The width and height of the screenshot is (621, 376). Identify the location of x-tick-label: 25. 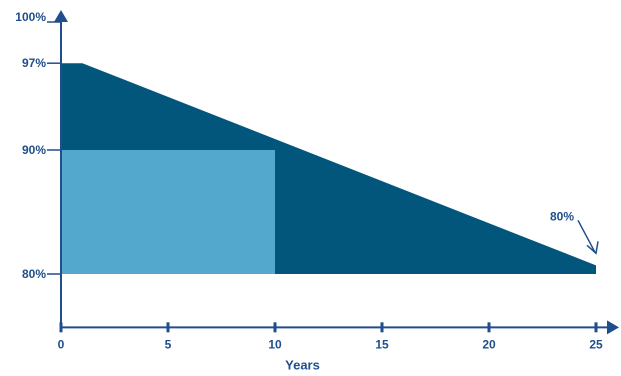
(596, 344).